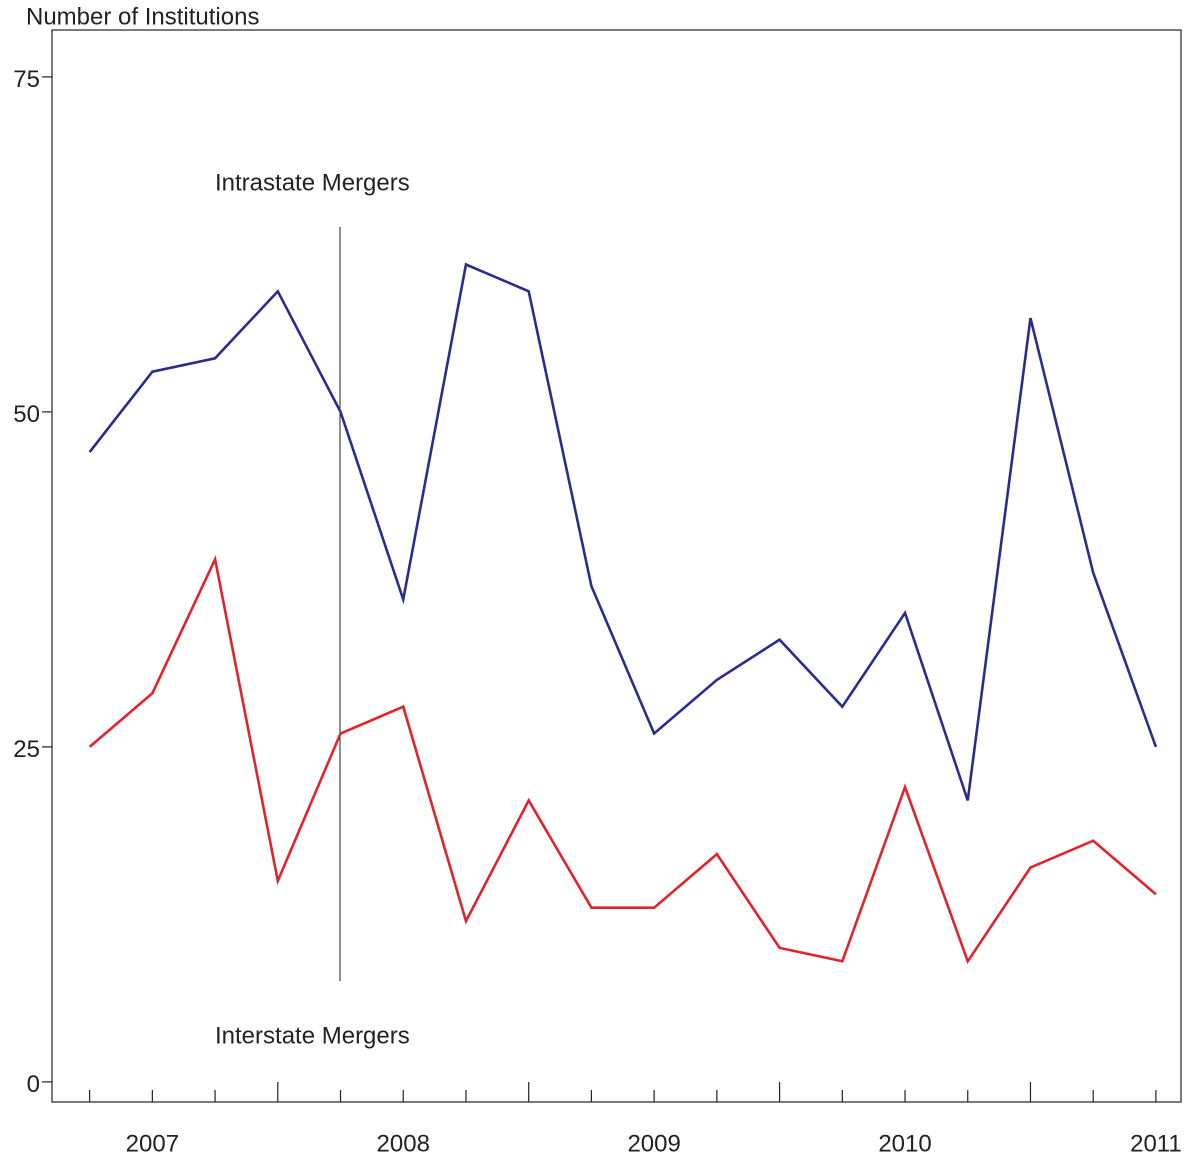 This screenshot has height=1162, width=1195. I want to click on x-tick-label: 2007, so click(152, 1143).